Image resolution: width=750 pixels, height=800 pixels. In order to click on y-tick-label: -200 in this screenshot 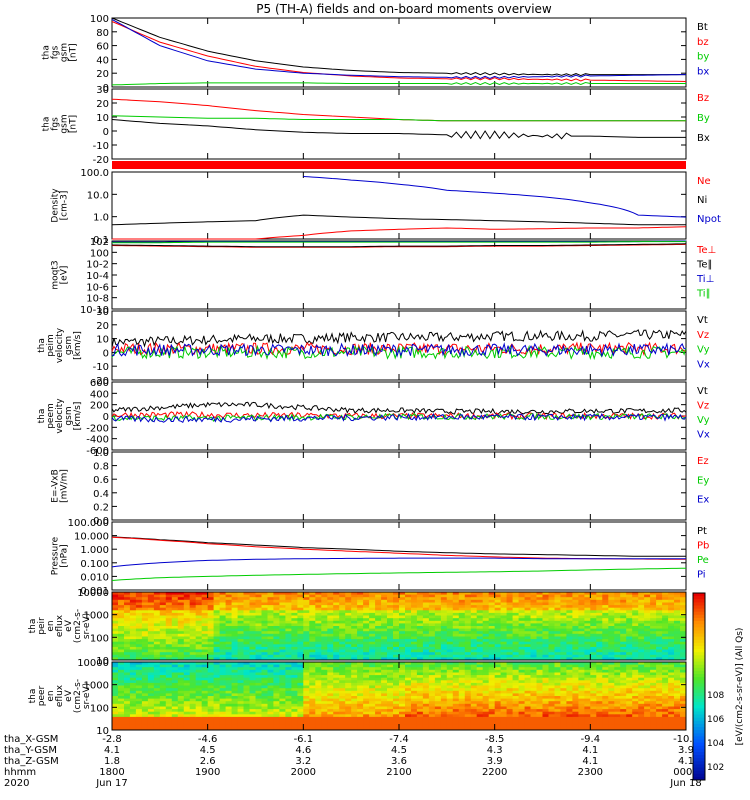, I will do `click(97, 428)`.